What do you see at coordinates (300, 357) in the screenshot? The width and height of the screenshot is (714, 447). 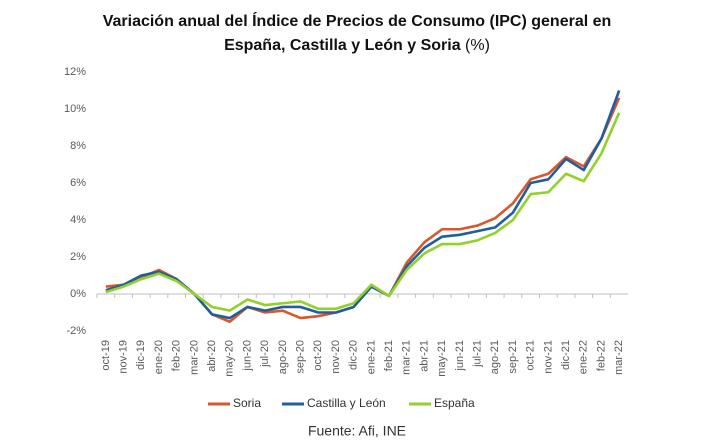 I see `x-tick-label: sep-20` at bounding box center [300, 357].